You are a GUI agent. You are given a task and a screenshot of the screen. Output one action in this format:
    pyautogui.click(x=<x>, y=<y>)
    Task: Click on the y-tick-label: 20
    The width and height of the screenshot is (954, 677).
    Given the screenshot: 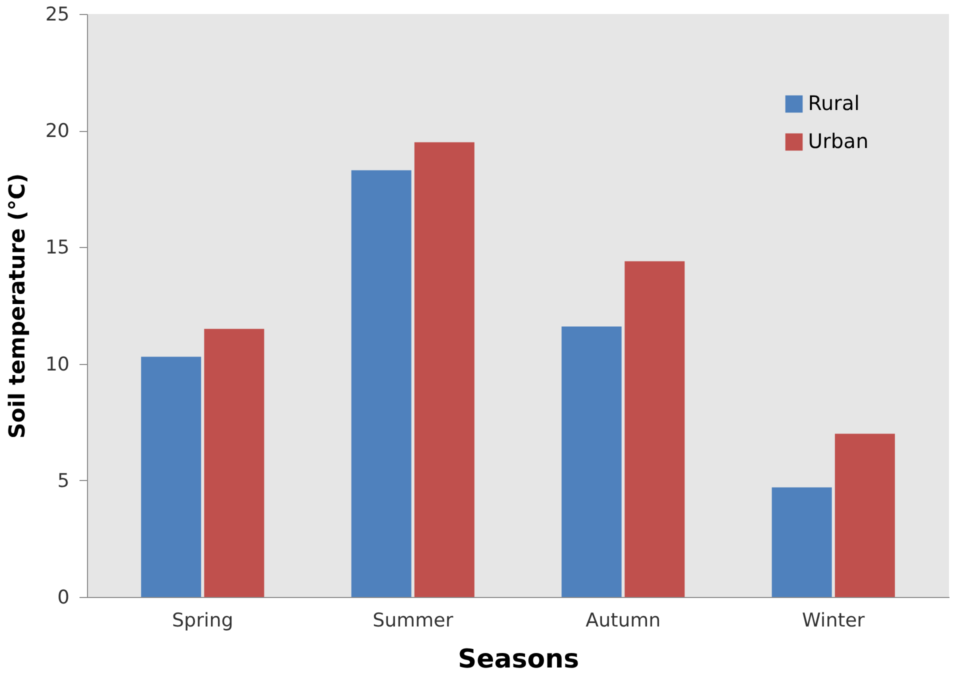 What is the action you would take?
    pyautogui.click(x=57, y=131)
    